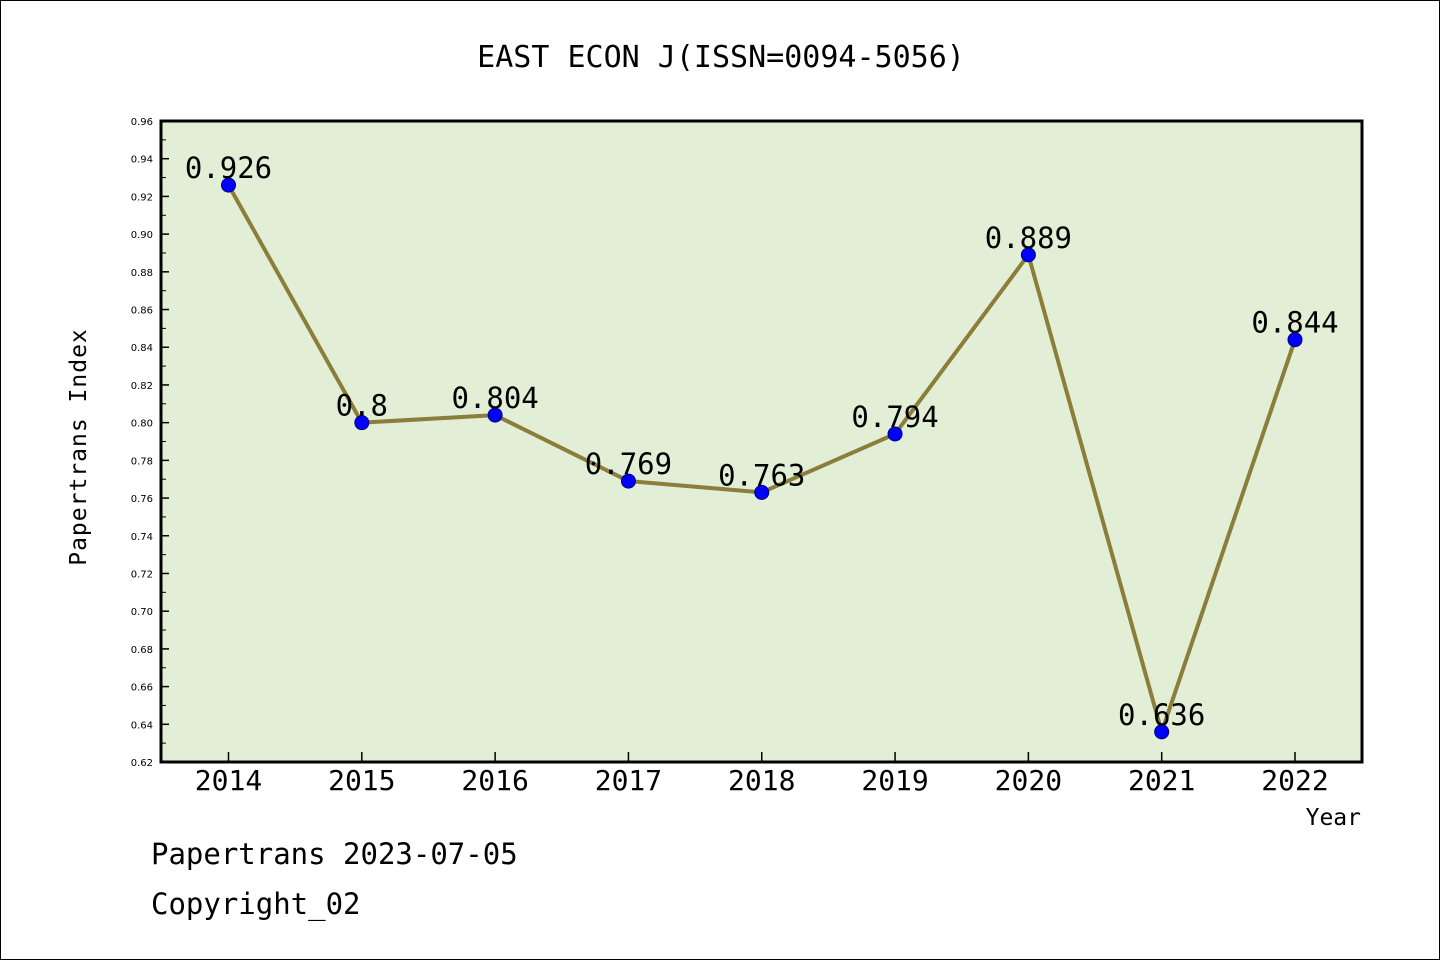  Describe the element at coordinates (761, 475) in the screenshot. I see `data-label: 0.763` at that location.